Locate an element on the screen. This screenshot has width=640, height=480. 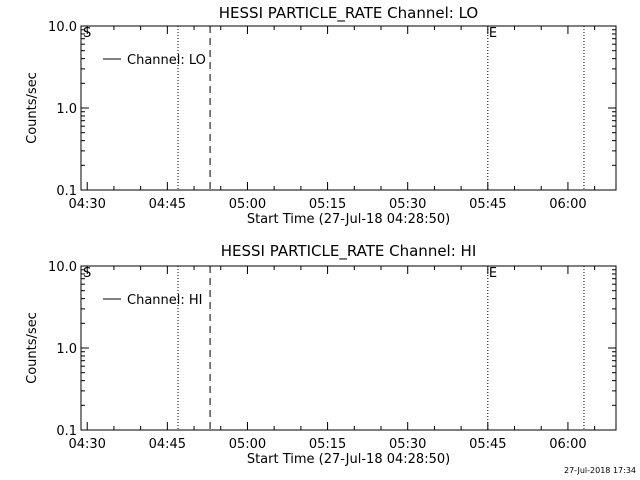
chart-title: HESSI PARTICLE_RATE Channel: LO is located at coordinates (348, 13).